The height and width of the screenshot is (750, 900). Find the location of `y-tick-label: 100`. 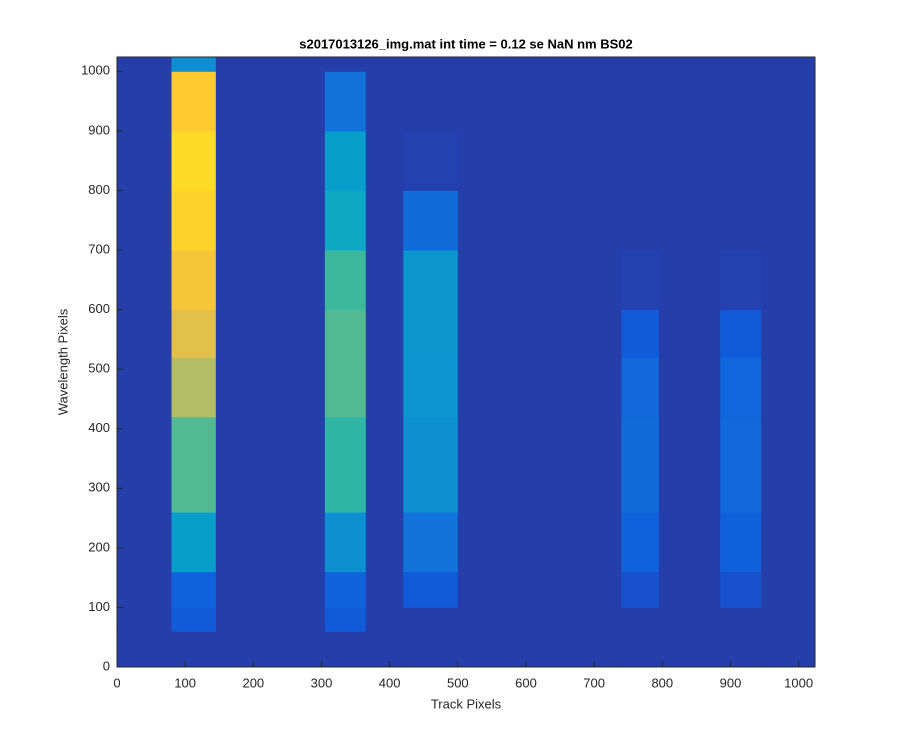

y-tick-label: 100 is located at coordinates (99, 606).